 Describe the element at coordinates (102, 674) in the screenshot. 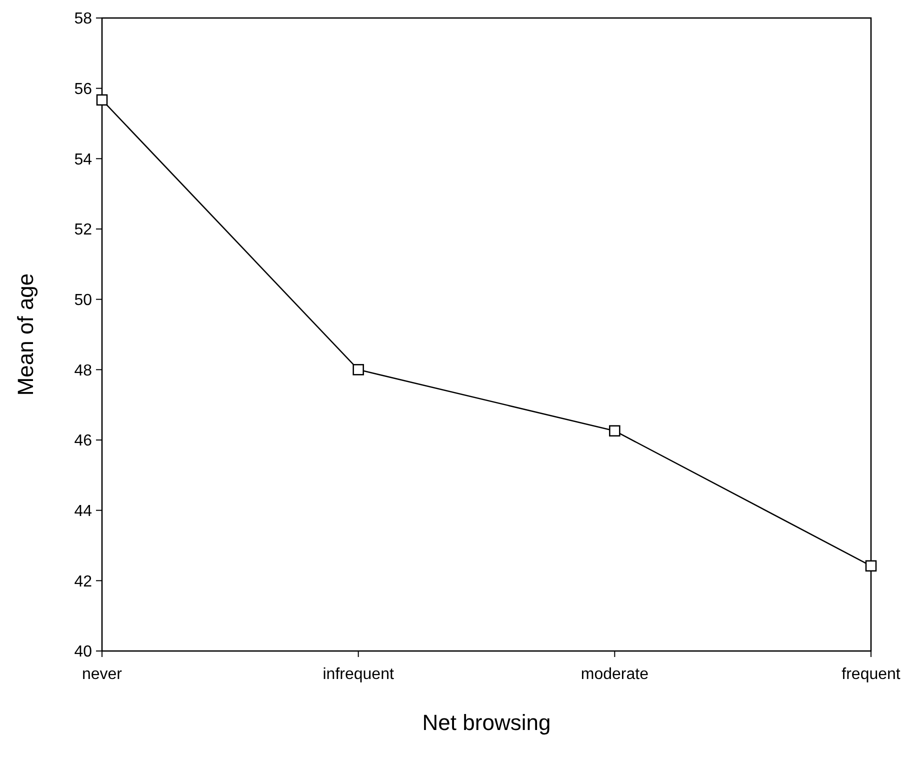

I see `x-tick-label: never` at that location.